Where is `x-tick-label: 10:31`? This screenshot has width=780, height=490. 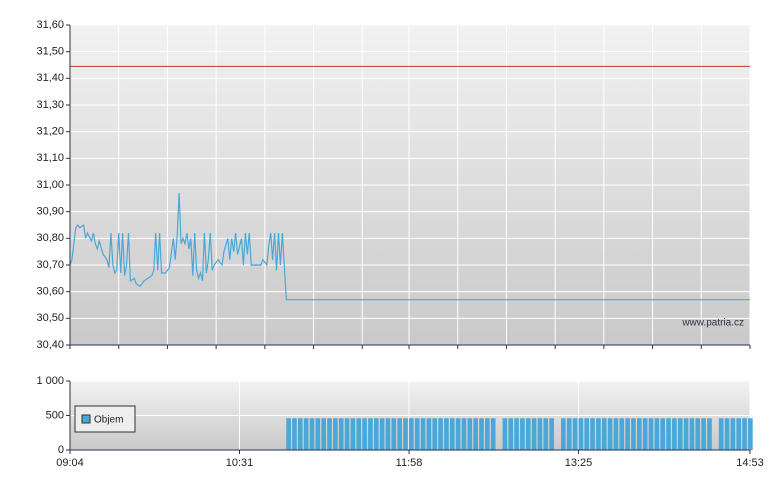
x-tick-label: 10:31 is located at coordinates (240, 463).